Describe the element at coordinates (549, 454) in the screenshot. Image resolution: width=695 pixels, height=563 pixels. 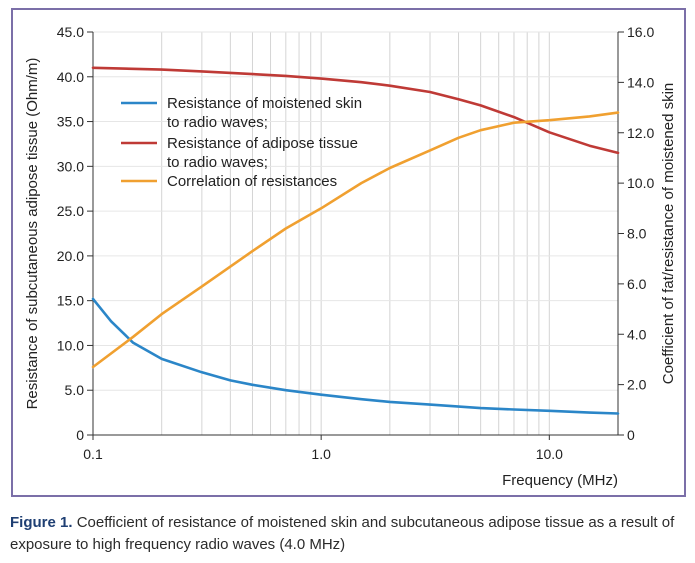
I see `x-tick-label: 10.0` at that location.